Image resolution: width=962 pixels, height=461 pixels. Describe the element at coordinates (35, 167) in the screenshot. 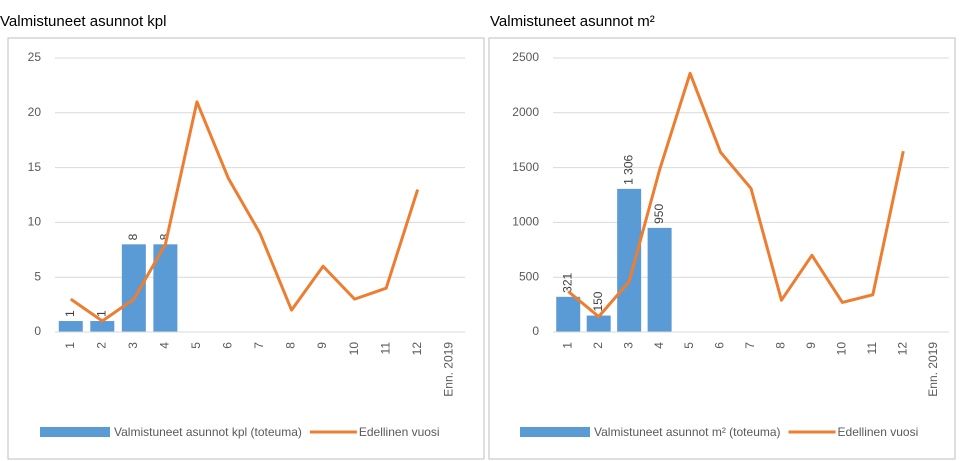

I see `y-tick-label: 15` at that location.